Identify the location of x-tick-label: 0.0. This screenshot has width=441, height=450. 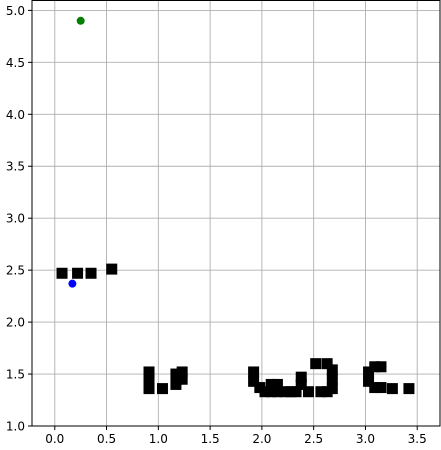
(54, 439).